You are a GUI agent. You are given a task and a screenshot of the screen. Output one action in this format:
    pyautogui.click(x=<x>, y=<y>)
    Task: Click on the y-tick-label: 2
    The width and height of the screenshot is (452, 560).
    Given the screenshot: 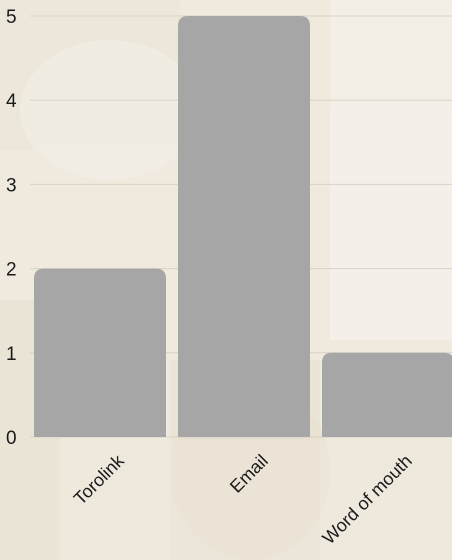 What is the action you would take?
    pyautogui.click(x=11, y=270)
    